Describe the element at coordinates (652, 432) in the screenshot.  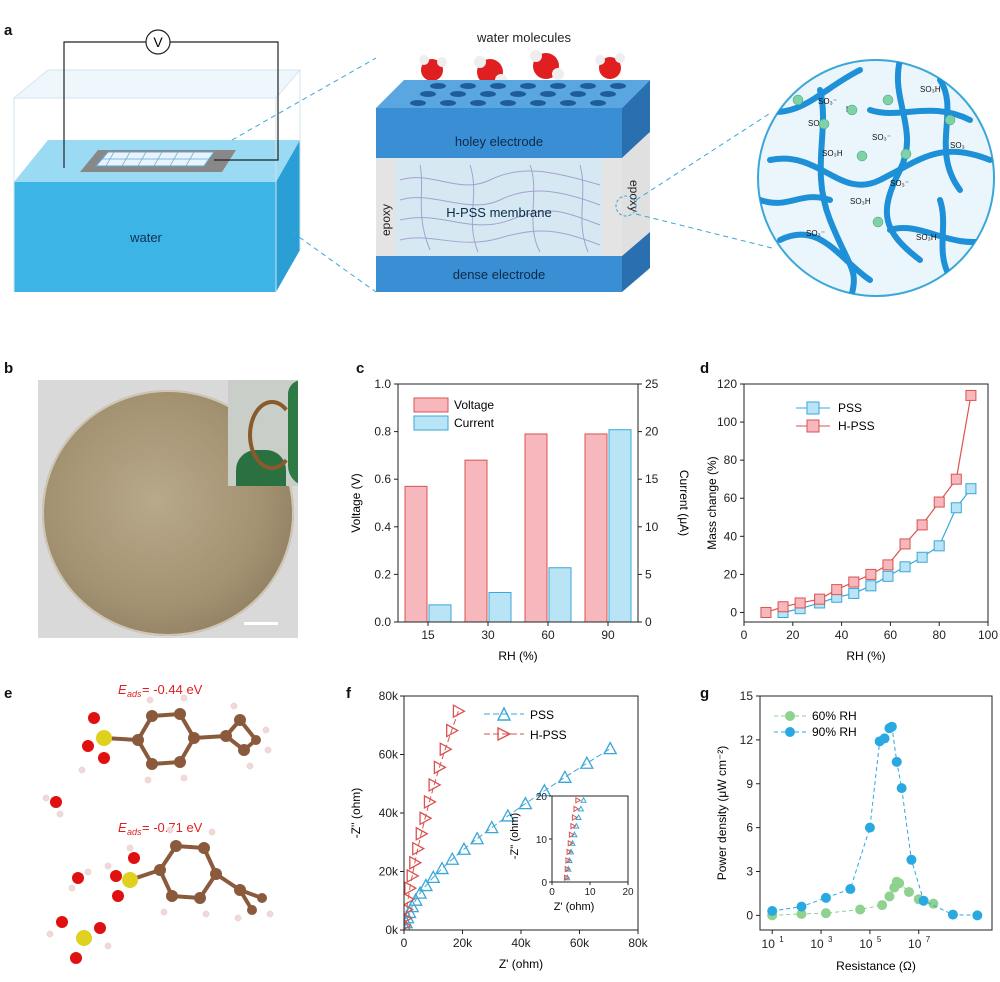
I see `y-right-tick-label: 20` at that location.